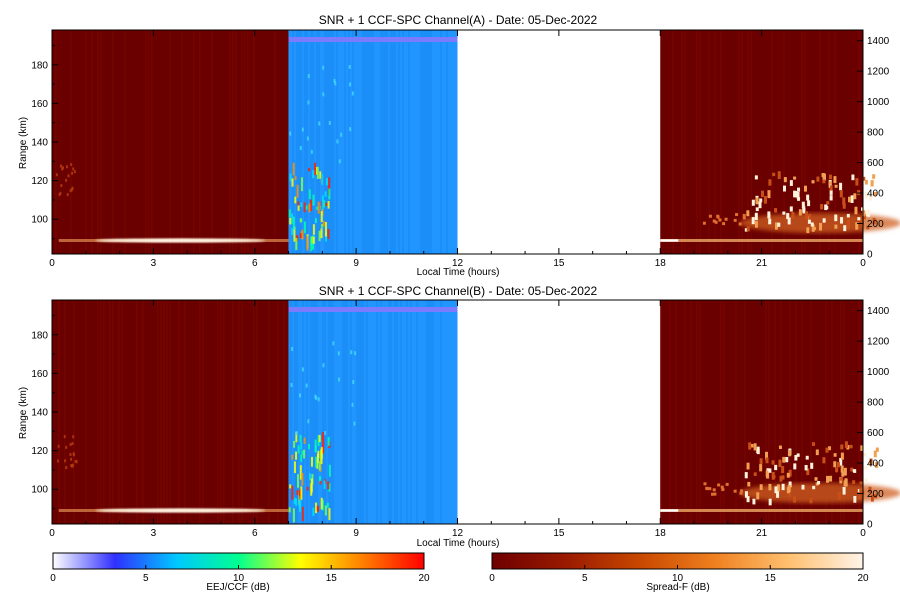 The image size is (900, 600). What do you see at coordinates (878, 342) in the screenshot?
I see `y2-tick-label: 1200` at bounding box center [878, 342].